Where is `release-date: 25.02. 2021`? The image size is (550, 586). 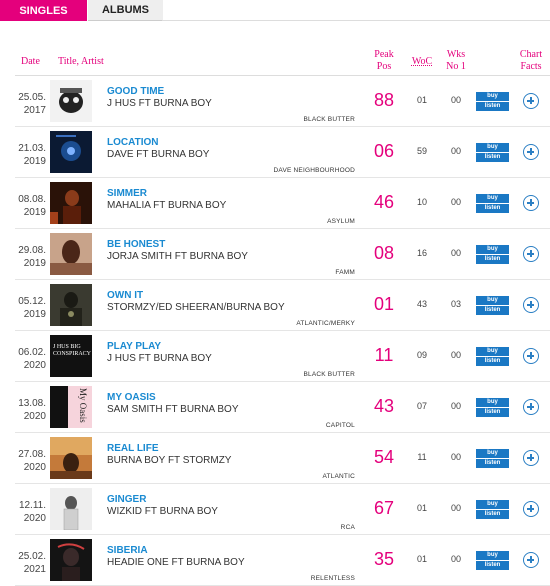
release-date: 25.02. 2021 is located at coordinates (29, 563).